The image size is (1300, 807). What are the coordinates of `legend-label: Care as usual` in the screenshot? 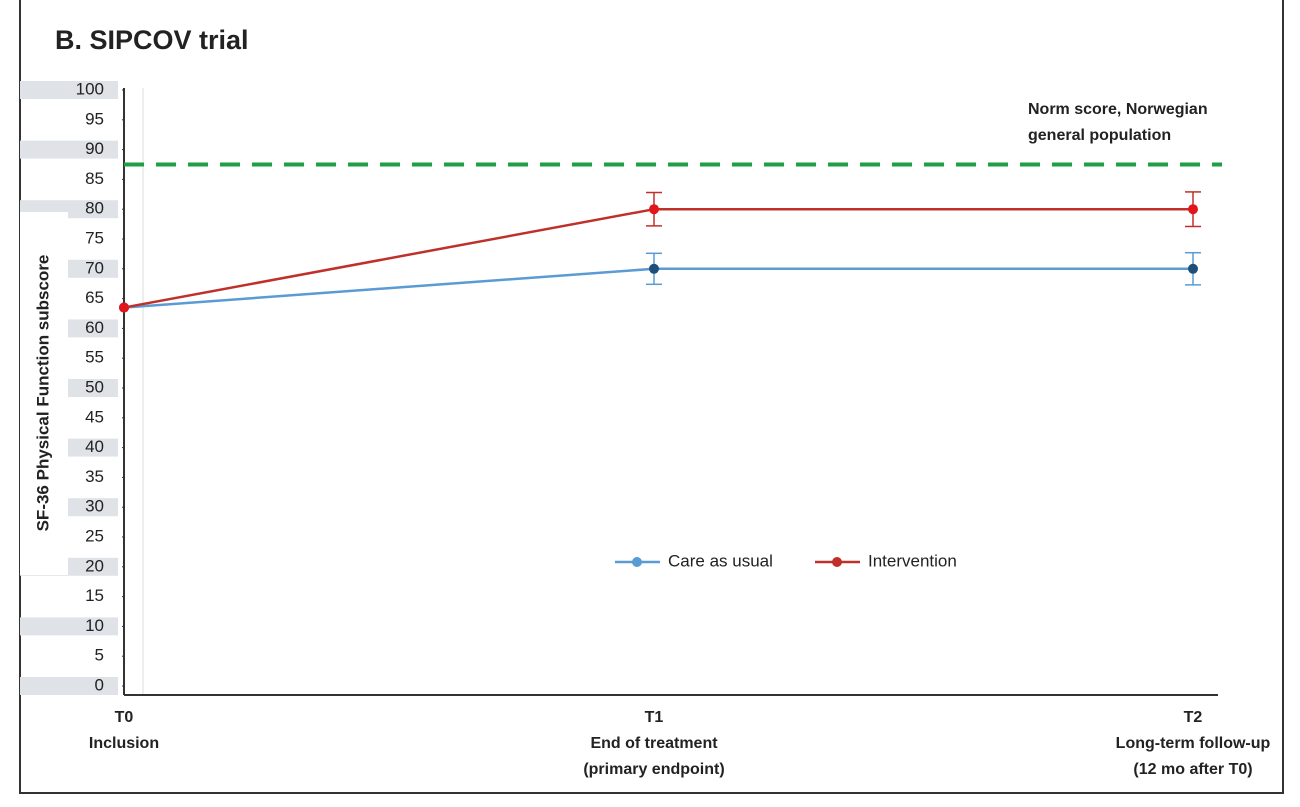 It's located at (720, 560).